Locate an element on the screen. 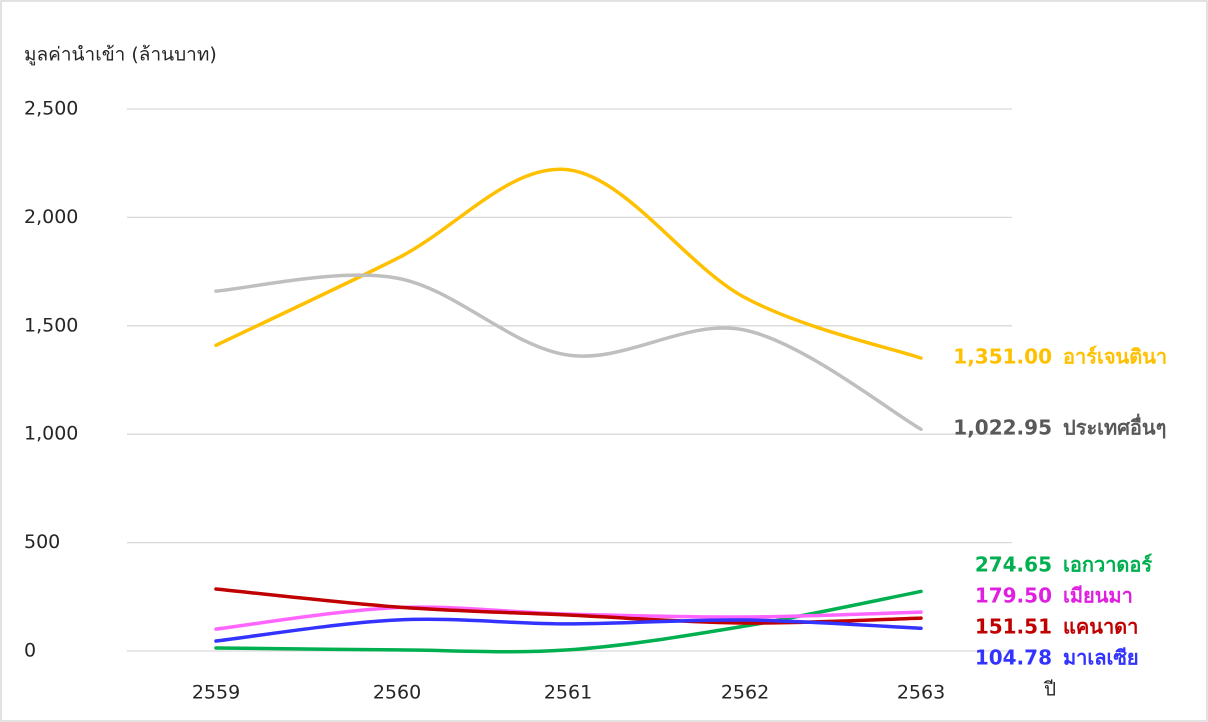 This screenshot has height=722, width=1208. x-tick-label: 2559 is located at coordinates (216, 693).